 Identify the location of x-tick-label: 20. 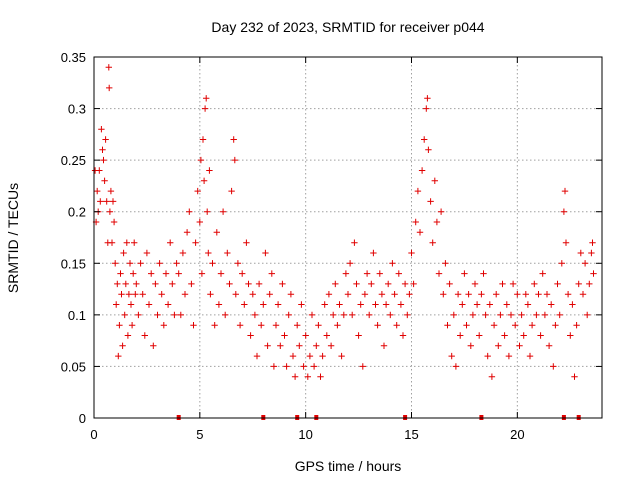
(517, 434).